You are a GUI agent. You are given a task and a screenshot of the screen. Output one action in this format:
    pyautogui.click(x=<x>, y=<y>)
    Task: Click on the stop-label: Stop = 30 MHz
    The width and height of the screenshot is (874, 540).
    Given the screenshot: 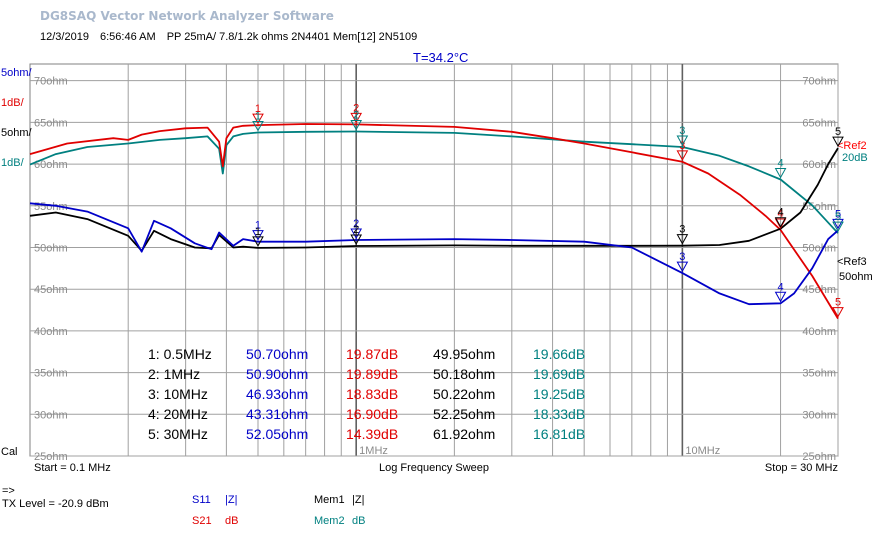 What is the action you would take?
    pyautogui.click(x=801, y=468)
    